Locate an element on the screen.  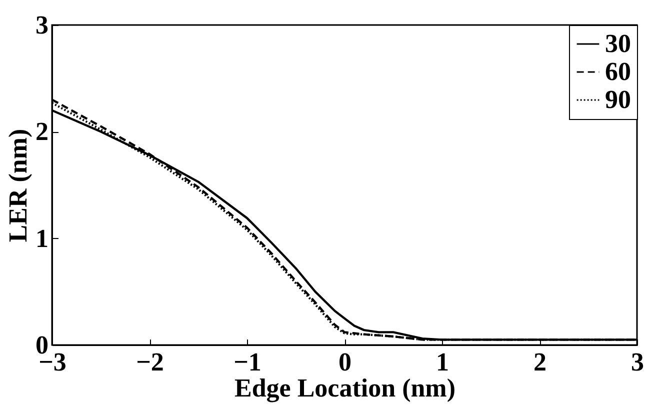
x-tick-label: 2 is located at coordinates (540, 362).